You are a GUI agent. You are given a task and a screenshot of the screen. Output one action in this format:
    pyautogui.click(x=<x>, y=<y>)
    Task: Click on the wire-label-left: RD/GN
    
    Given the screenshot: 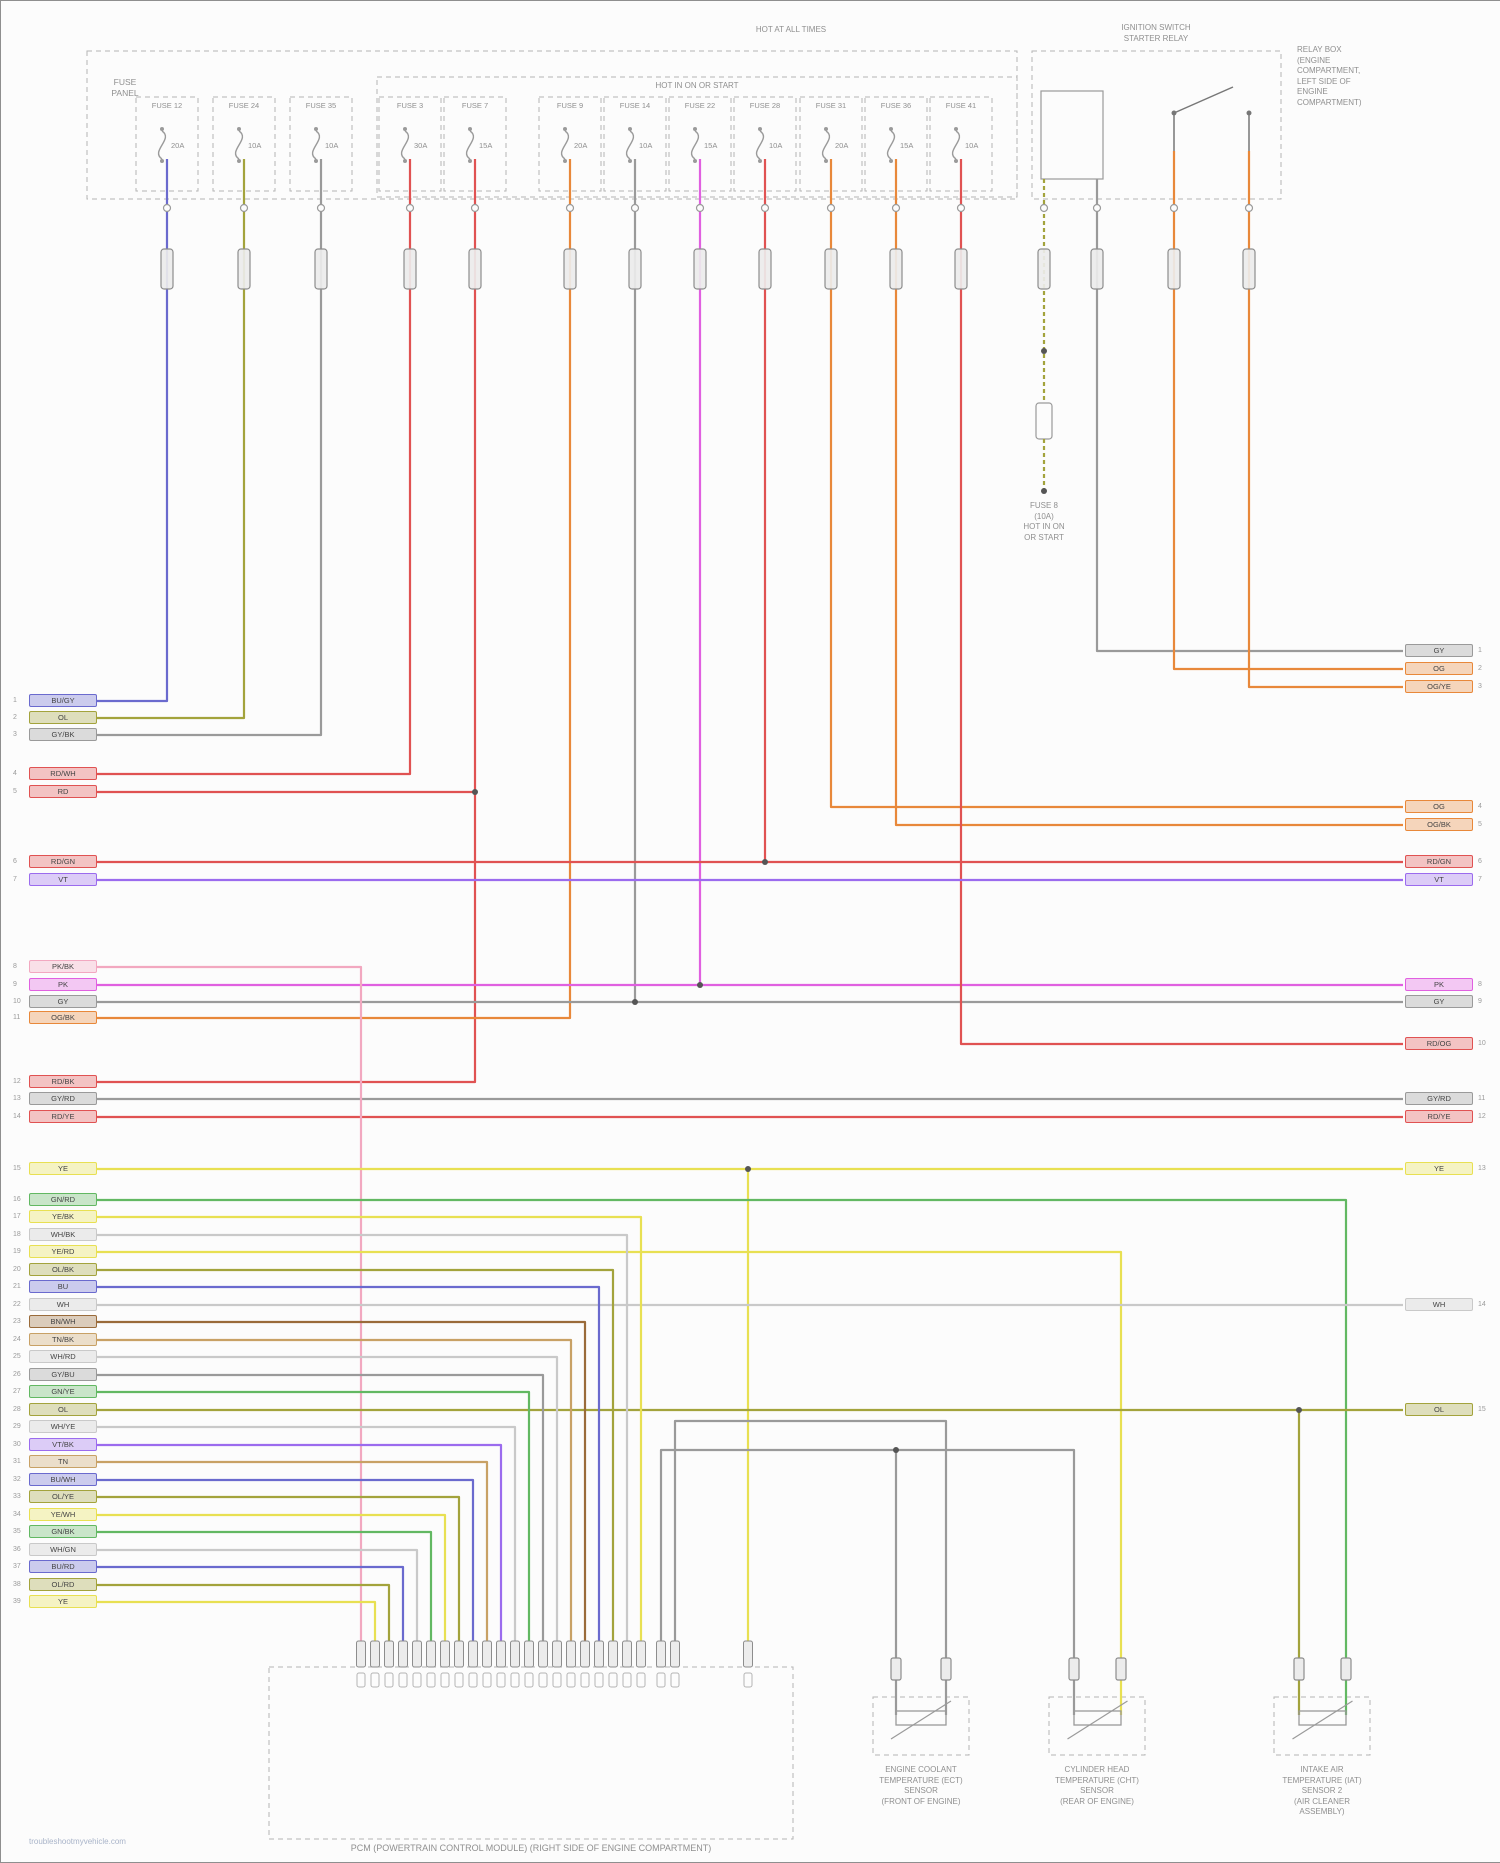 What is the action you would take?
    pyautogui.click(x=63, y=861)
    